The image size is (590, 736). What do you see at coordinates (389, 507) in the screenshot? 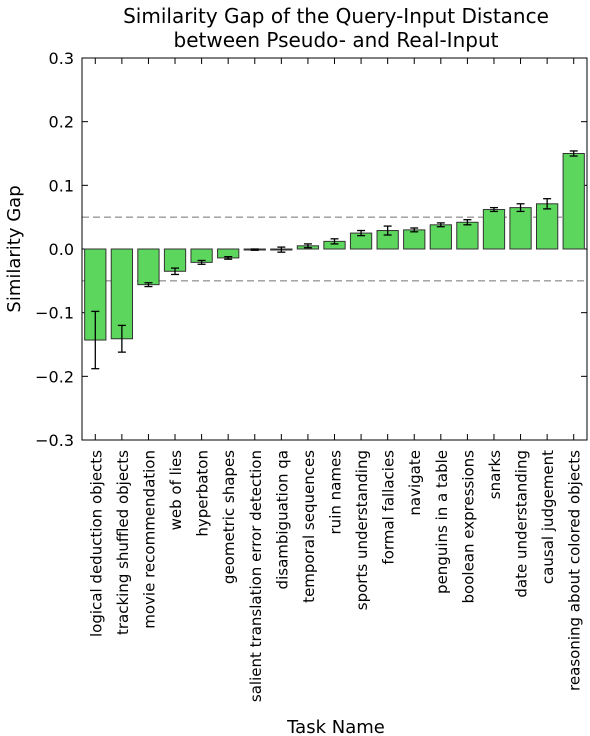
I see `x-tick-label: formal fallacies` at bounding box center [389, 507].